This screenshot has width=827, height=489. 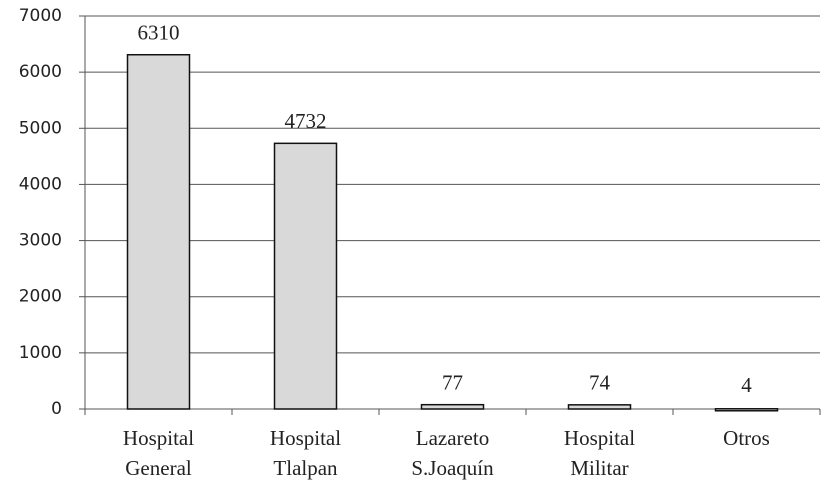 I want to click on x-tick-label: Tlalpan, so click(x=305, y=468).